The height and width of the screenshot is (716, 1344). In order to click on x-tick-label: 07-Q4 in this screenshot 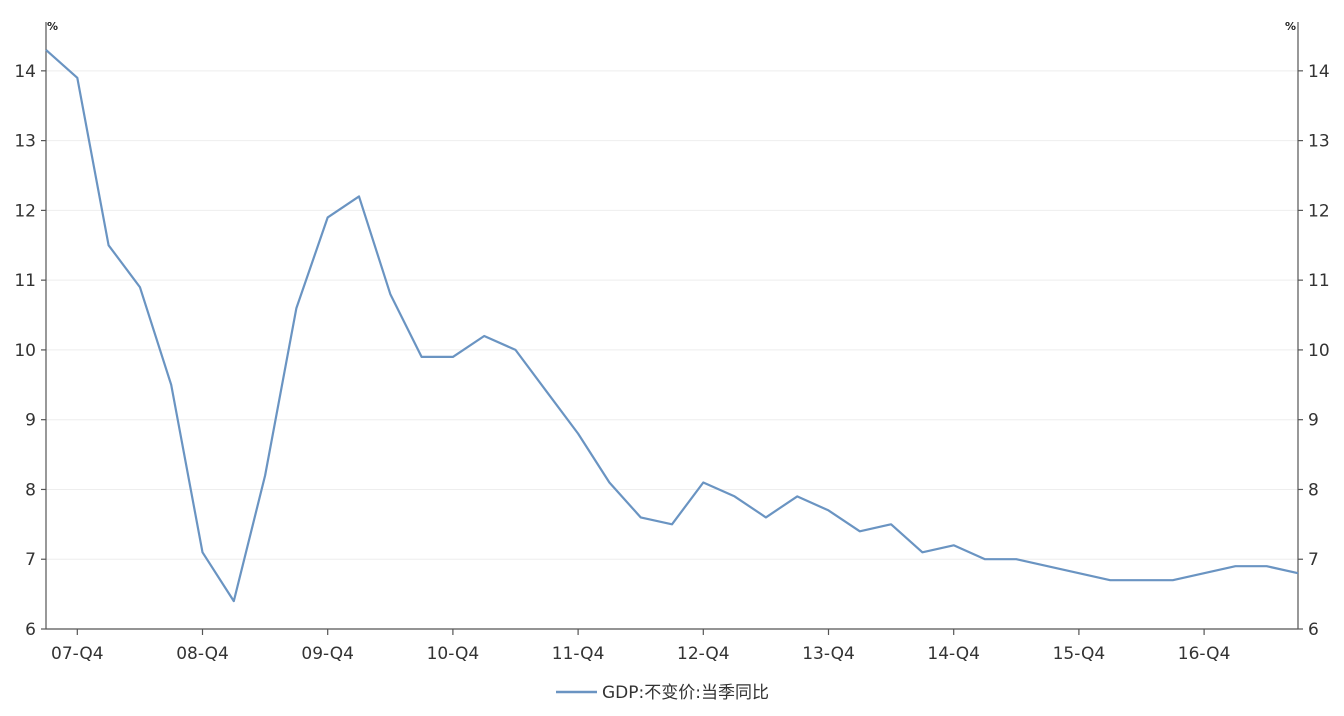, I will do `click(77, 654)`.